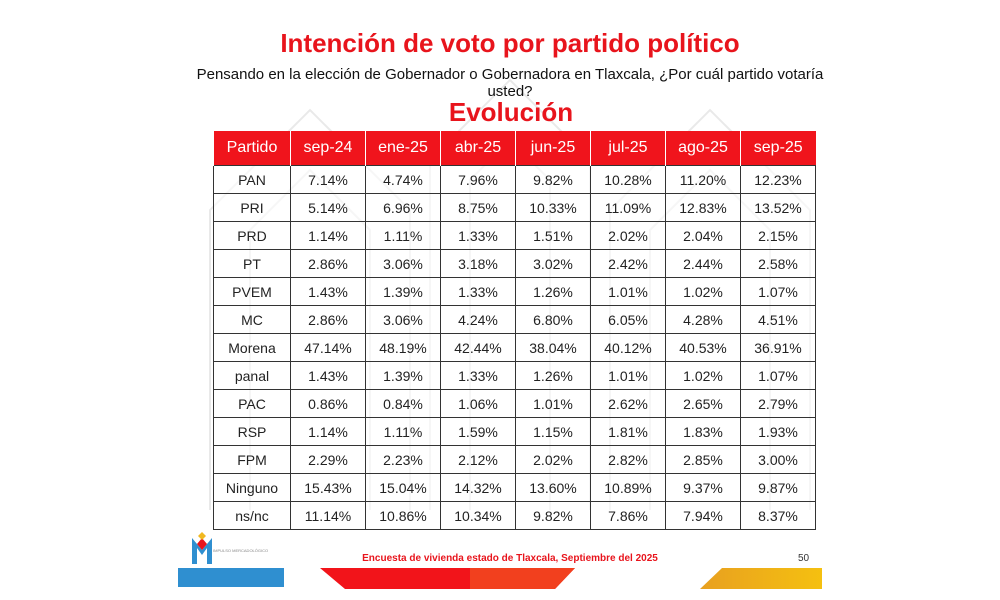 The image size is (1000, 600). Describe the element at coordinates (628, 148) in the screenshot. I see `column-header: jul-25` at that location.